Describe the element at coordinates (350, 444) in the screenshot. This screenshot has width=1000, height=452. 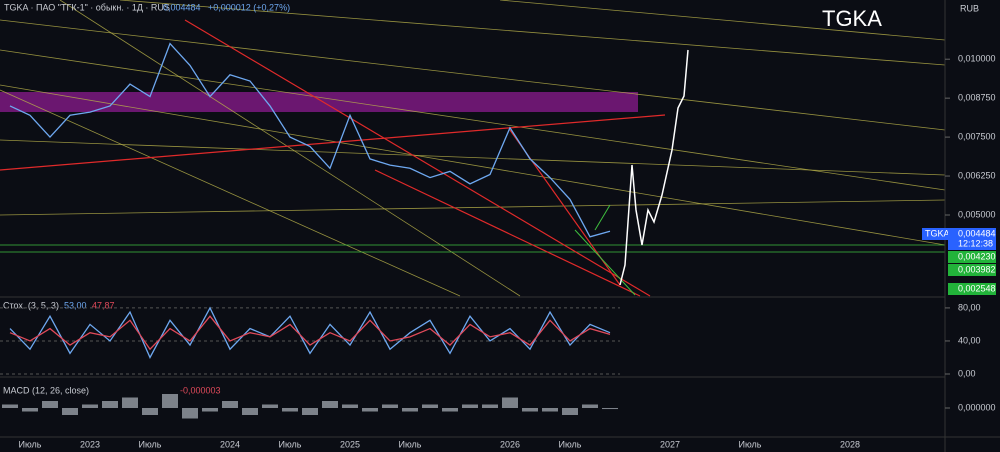
I see `x-tick-label: 2025` at that location.